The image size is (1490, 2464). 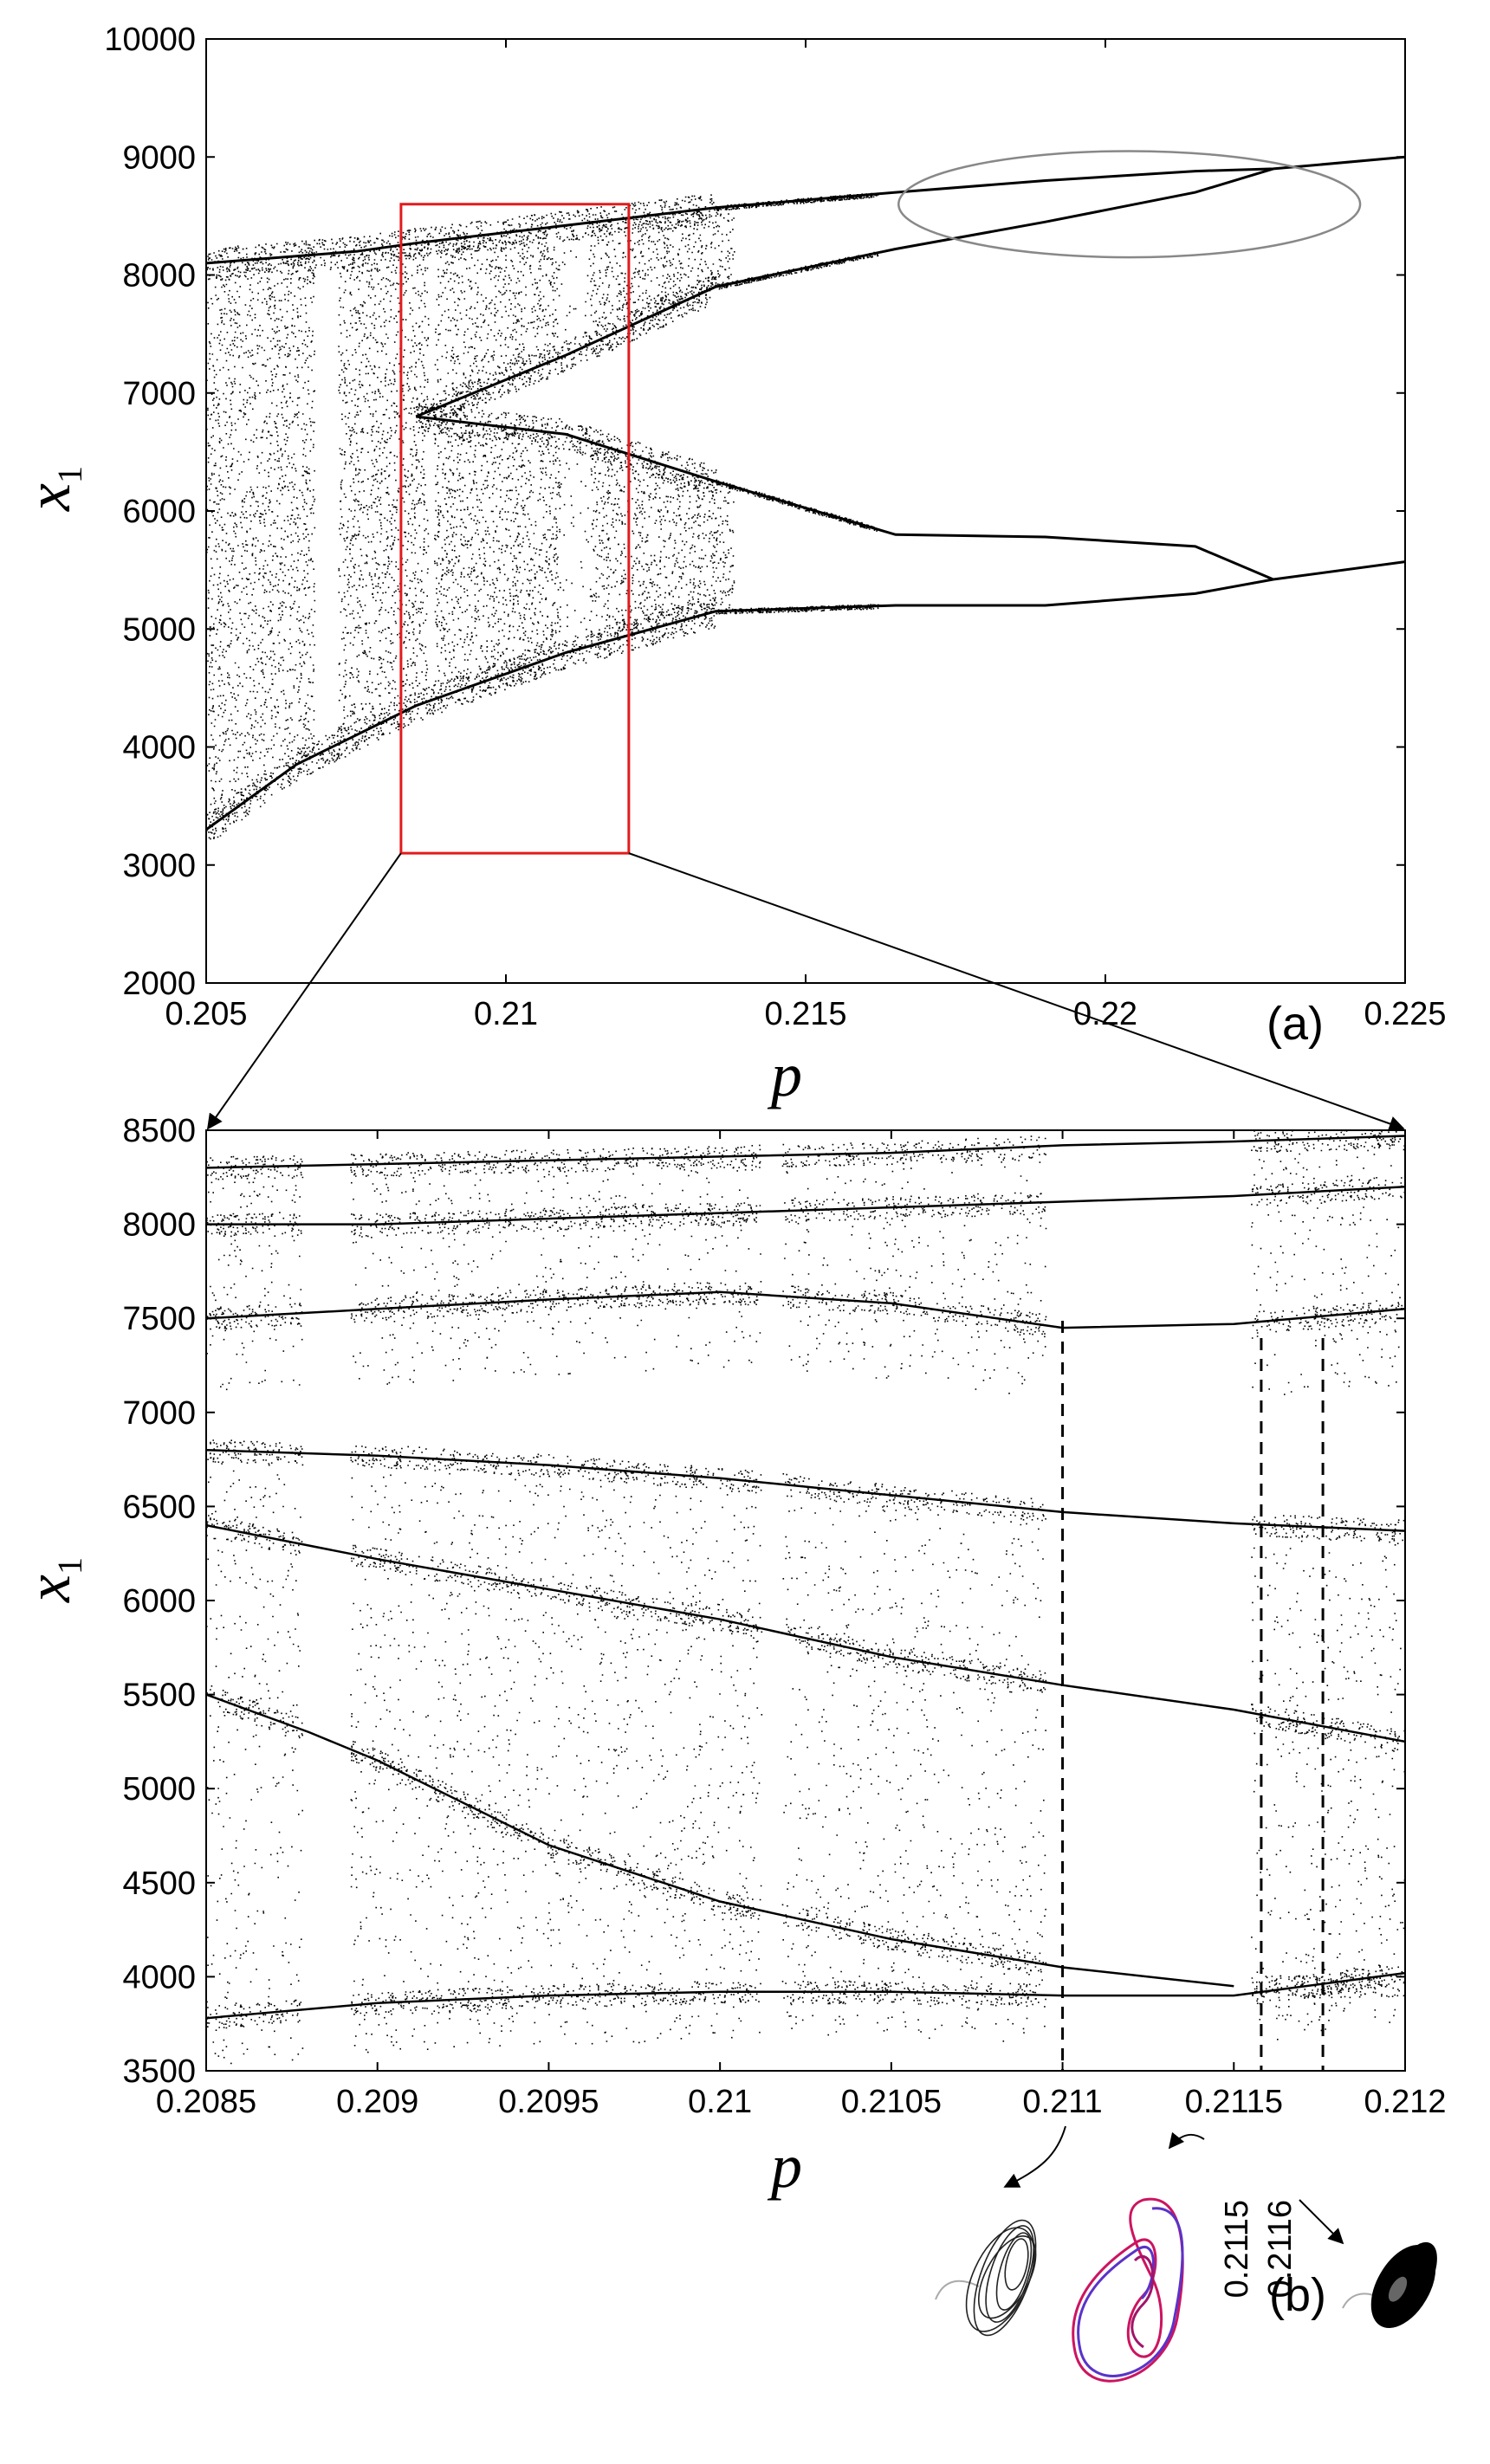 What do you see at coordinates (1129, 205) in the screenshot?
I see `highlight-ellipse` at bounding box center [1129, 205].